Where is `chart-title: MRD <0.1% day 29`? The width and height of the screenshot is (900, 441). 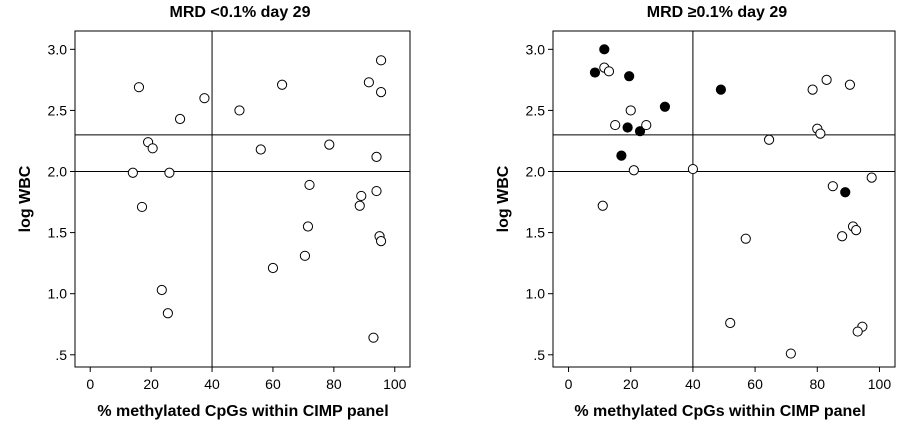
chart-title: MRD <0.1% day 29 is located at coordinates (240, 12).